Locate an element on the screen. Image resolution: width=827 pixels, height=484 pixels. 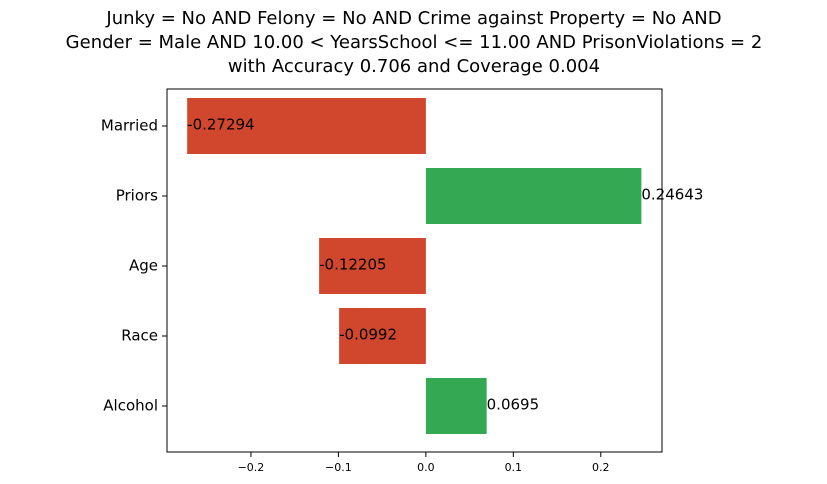
data-label-married: -0.27294 is located at coordinates (220, 125).